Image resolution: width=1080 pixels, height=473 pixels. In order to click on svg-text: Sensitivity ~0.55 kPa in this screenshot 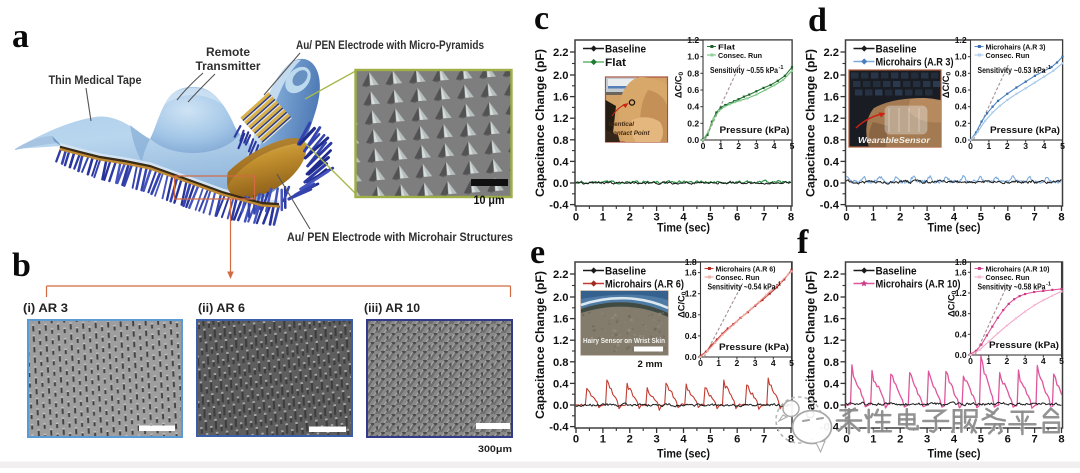, I will do `click(744, 70)`.